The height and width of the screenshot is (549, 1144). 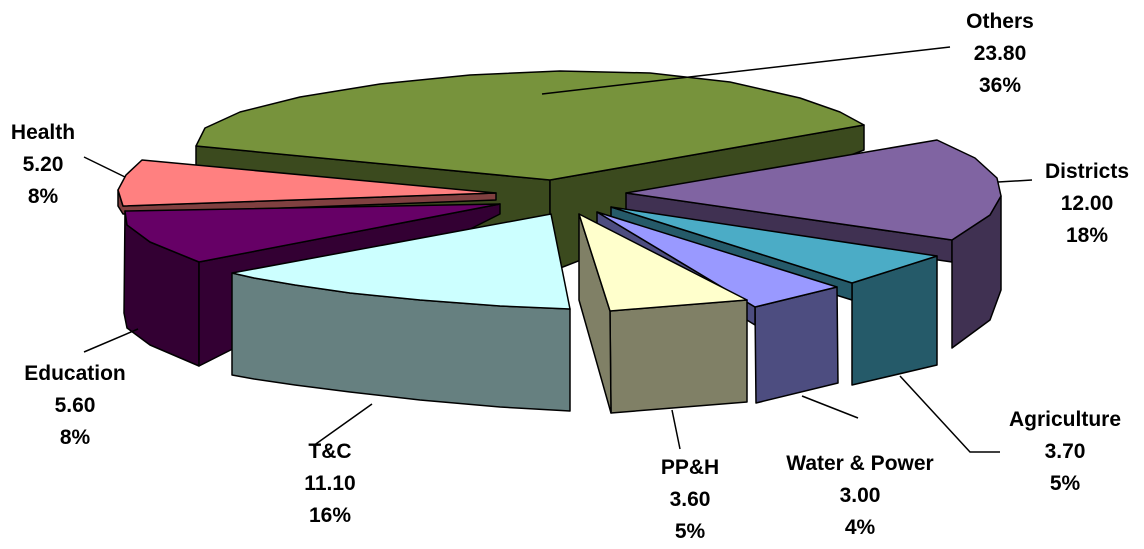 What do you see at coordinates (1000, 21) in the screenshot?
I see `slice-label-others-name: Others` at bounding box center [1000, 21].